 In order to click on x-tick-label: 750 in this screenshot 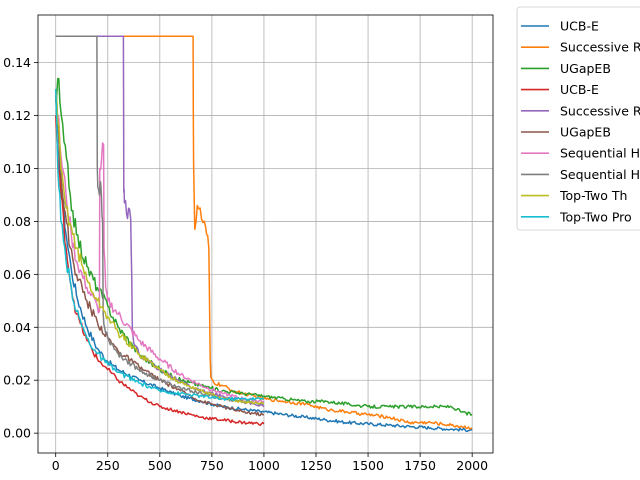, I will do `click(212, 465)`.